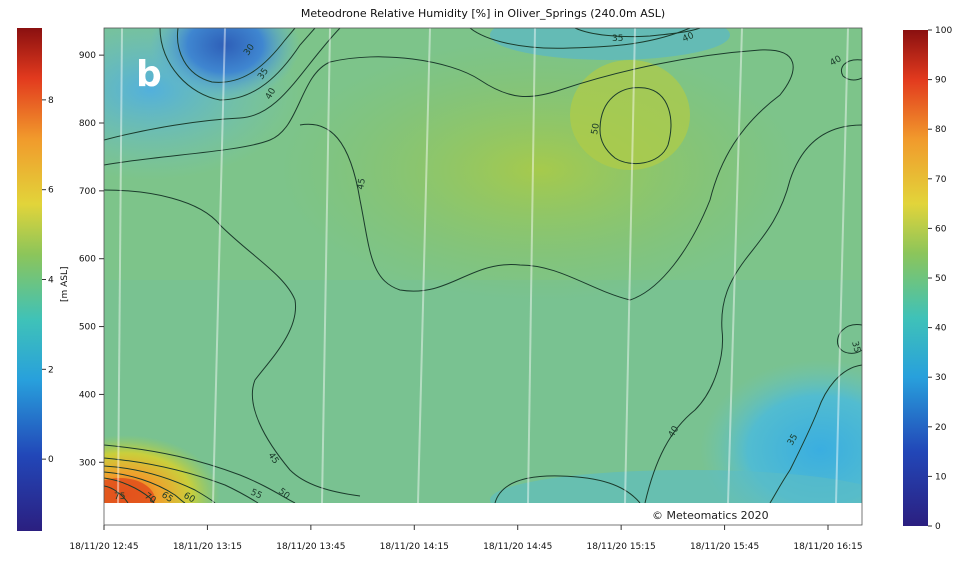 This screenshot has width=970, height=561. What do you see at coordinates (51, 370) in the screenshot?
I see `left-colorbar-tick-label: 2` at bounding box center [51, 370].